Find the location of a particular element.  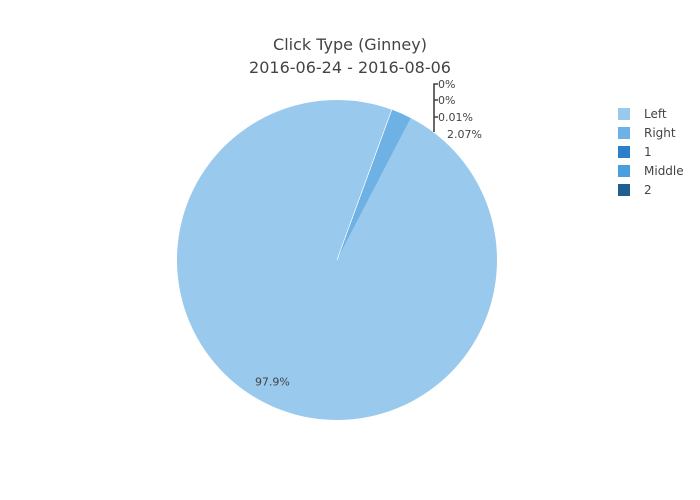

pie-slice-right is located at coordinates (374, 184).